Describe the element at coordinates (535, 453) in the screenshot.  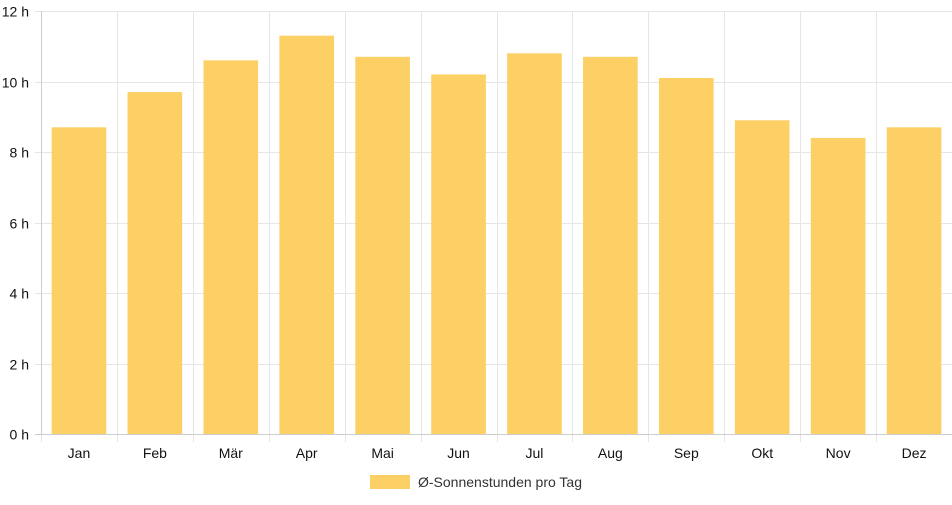
I see `x-tick-label: Jul` at that location.